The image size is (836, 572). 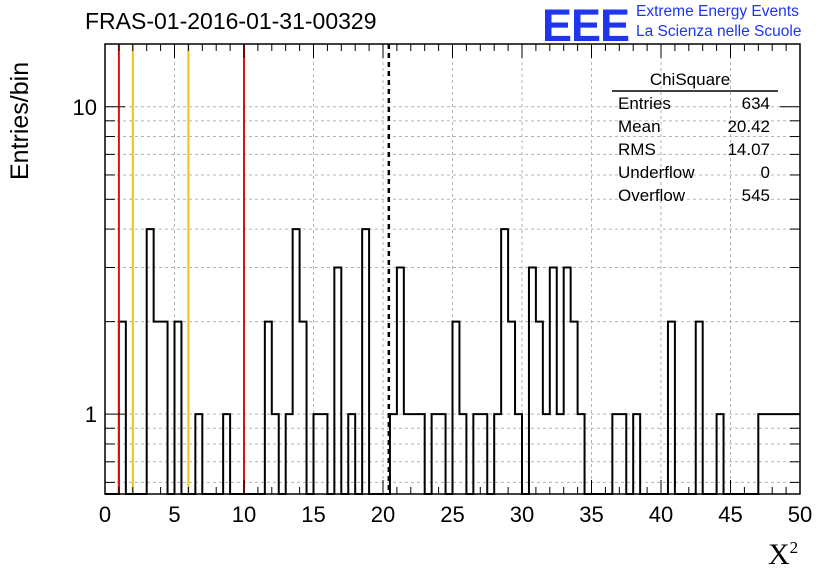 I want to click on x-tick-label: 20, so click(x=383, y=514).